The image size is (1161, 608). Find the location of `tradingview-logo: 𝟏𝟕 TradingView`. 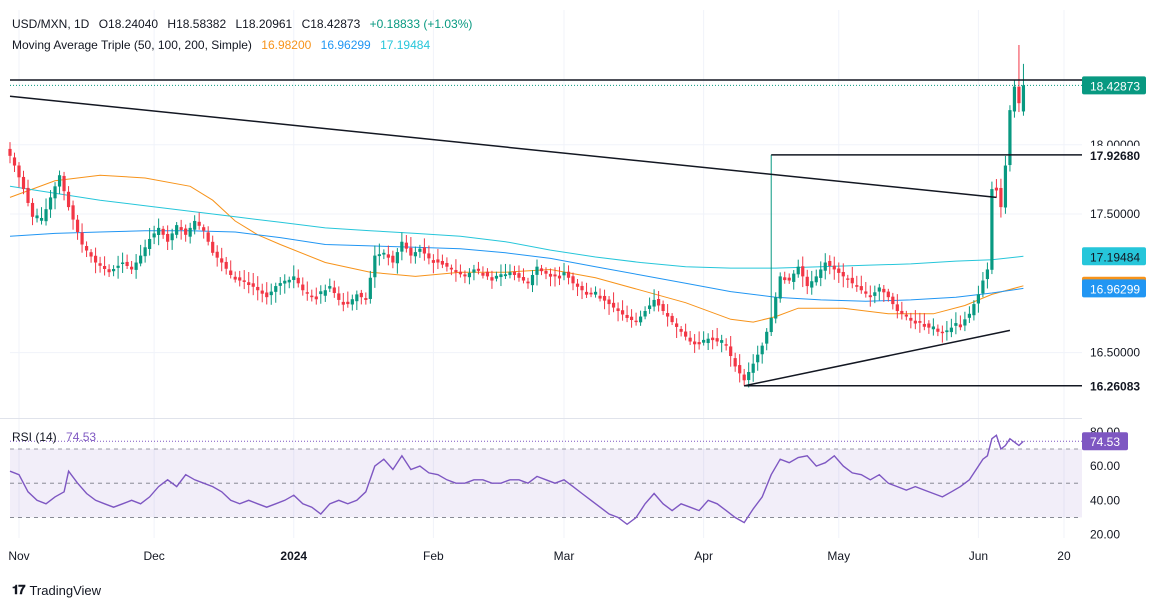

tradingview-logo: 𝟏𝟕 TradingView is located at coordinates (56, 590).